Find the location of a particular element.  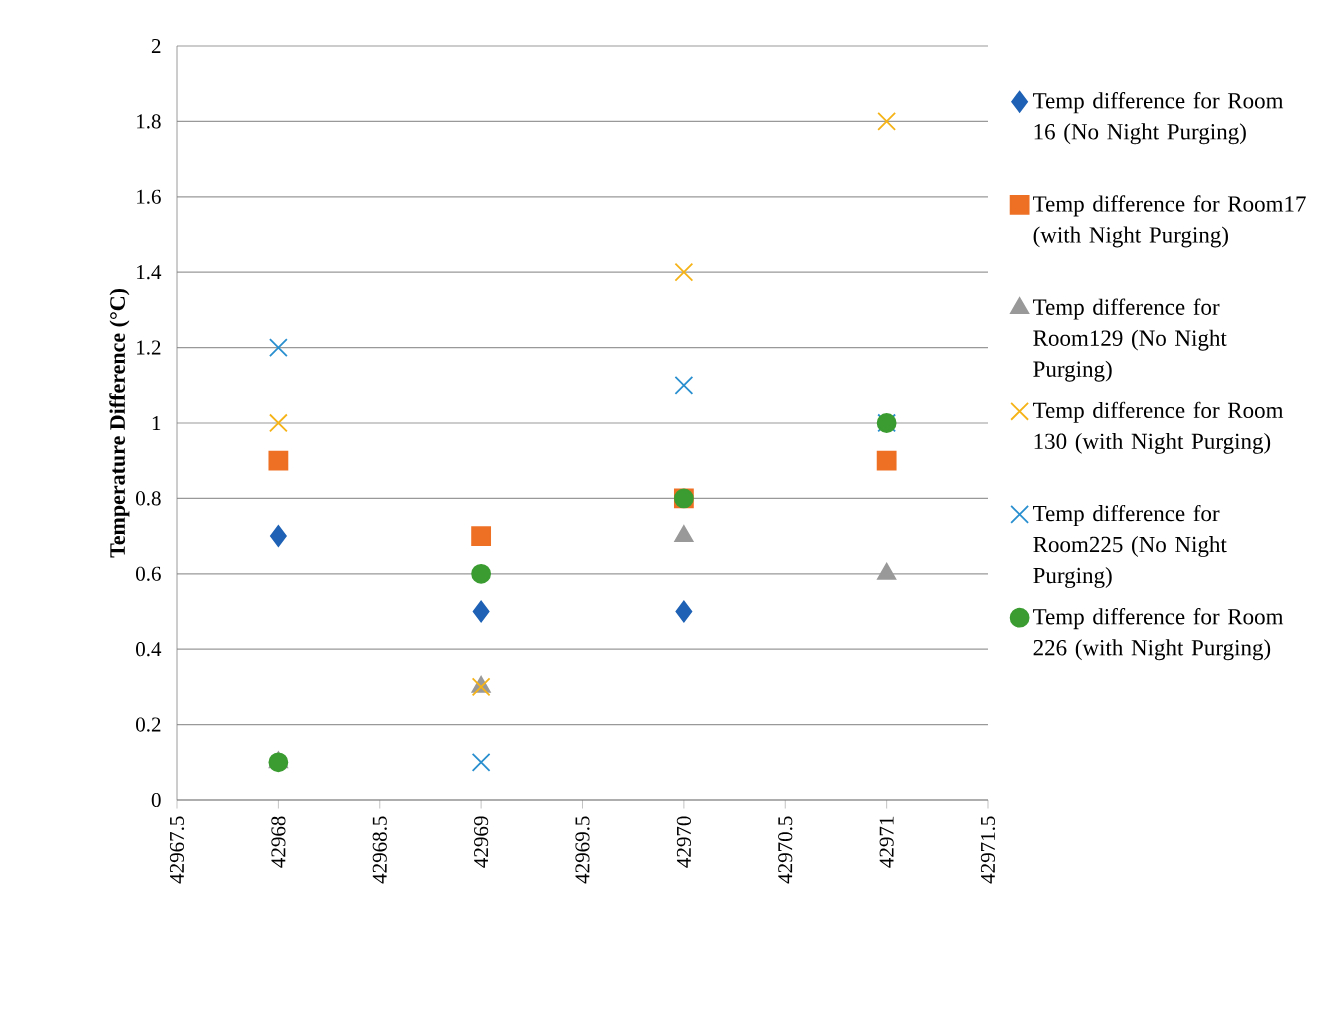

y-tick-label: 2 is located at coordinates (156, 46).